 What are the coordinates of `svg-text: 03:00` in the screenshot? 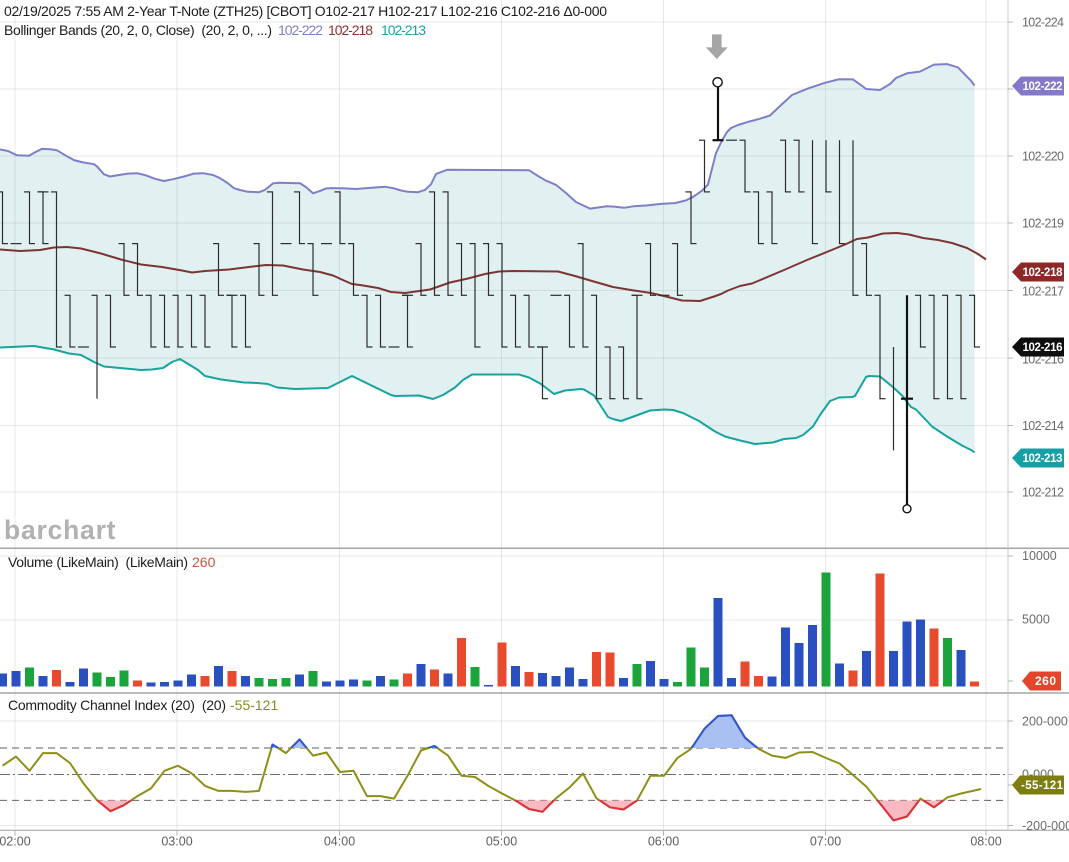 It's located at (176, 842).